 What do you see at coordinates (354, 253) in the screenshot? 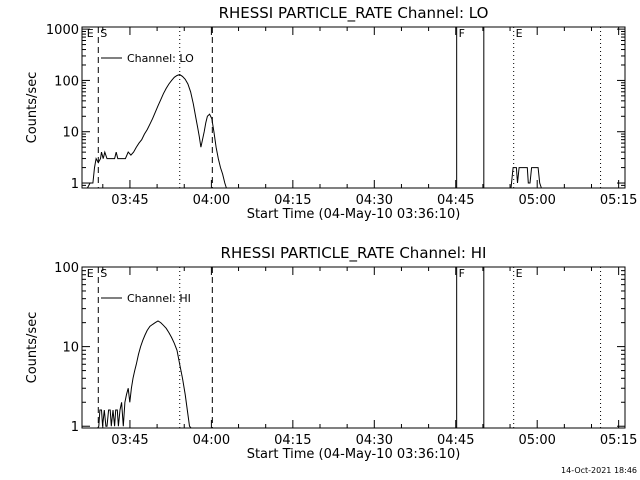
I see `chart-title: RHESSI PARTICLE_RATE Channel: HI` at bounding box center [354, 253].